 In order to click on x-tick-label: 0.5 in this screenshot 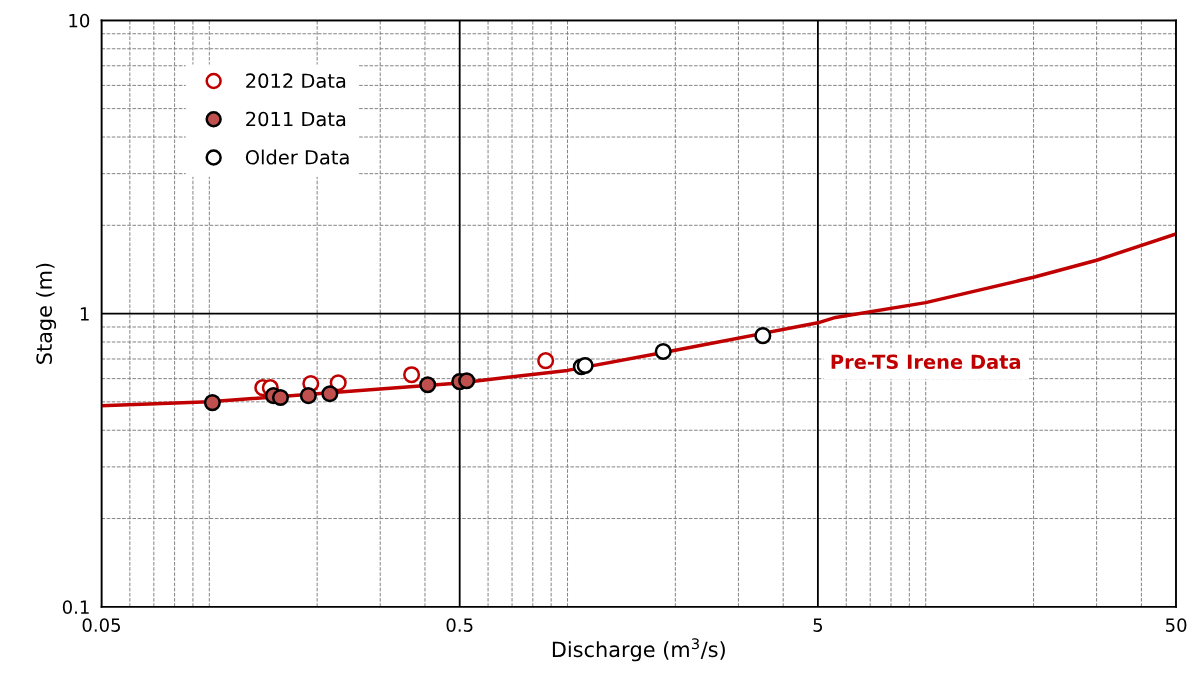, I will do `click(459, 625)`.